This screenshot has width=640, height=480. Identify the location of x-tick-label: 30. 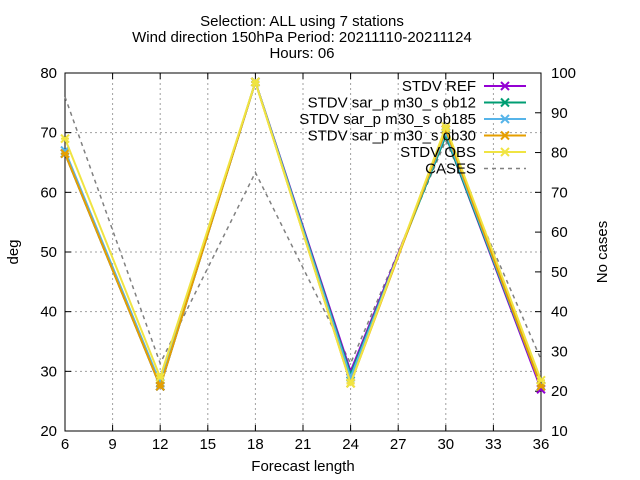
(445, 444).